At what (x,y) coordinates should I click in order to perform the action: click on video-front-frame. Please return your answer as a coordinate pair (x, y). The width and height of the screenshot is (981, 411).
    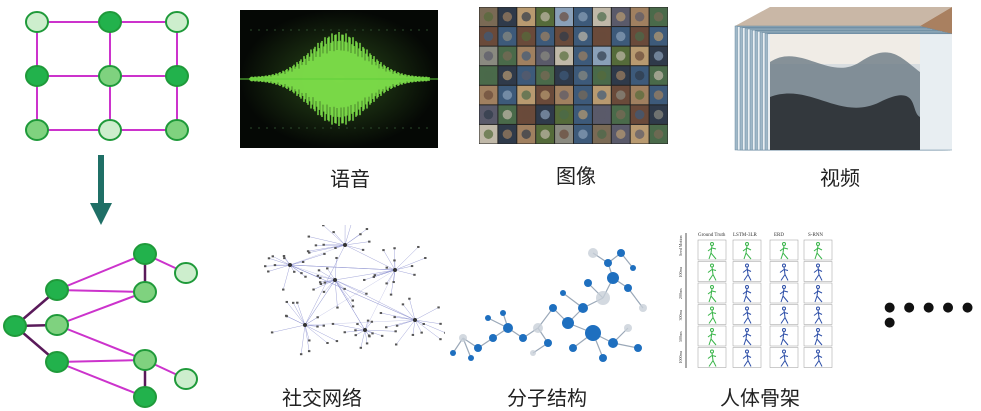
    Looking at the image, I should click on (845, 92).